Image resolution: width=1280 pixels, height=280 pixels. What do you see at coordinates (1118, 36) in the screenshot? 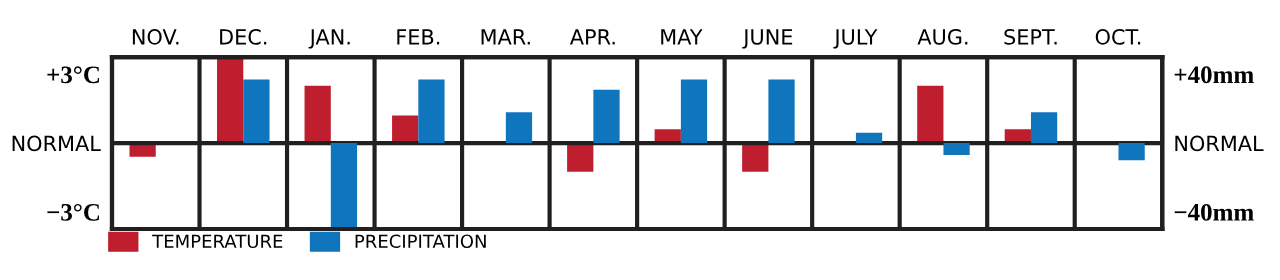
I see `x-tick-label: OCT.` at bounding box center [1118, 36].